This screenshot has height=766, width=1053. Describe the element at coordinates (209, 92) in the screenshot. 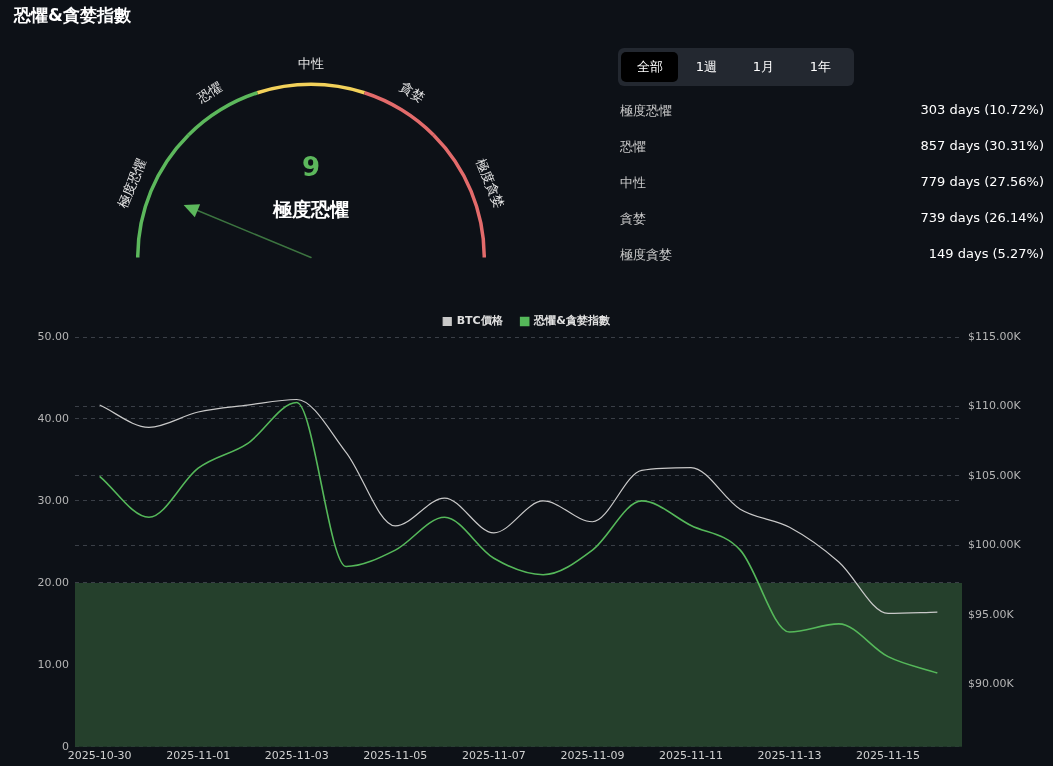

I see `slice-label: 恐懼` at that location.